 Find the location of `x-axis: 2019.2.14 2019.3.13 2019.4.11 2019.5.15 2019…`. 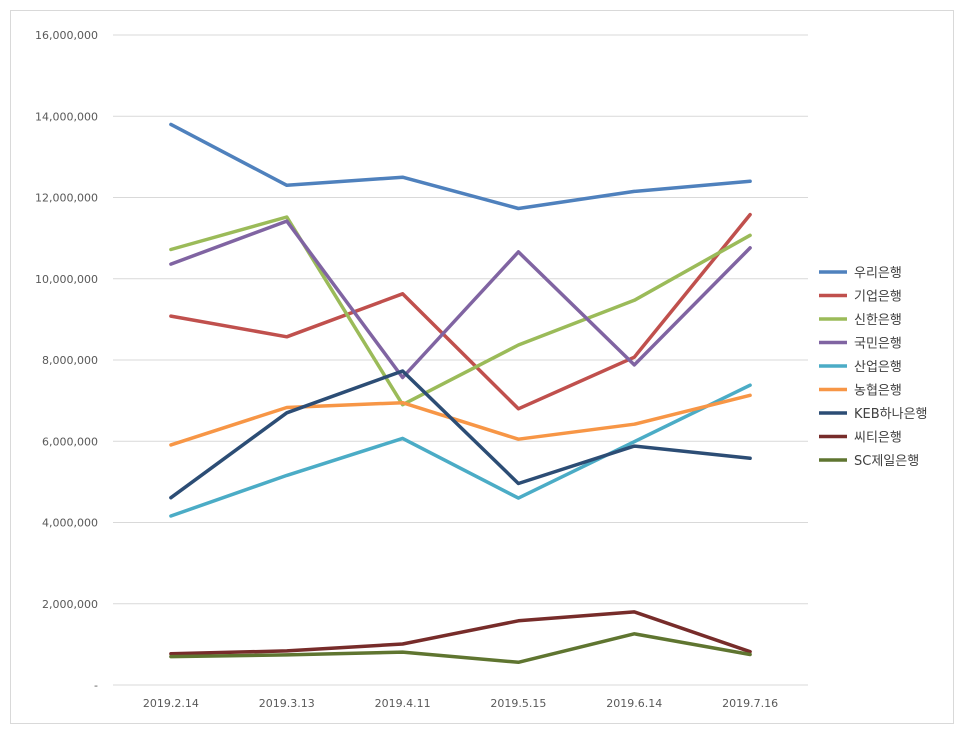

x-axis: 2019.2.14 2019.3.13 2019.4.11 2019.5.15 2019… is located at coordinates (460, 703).